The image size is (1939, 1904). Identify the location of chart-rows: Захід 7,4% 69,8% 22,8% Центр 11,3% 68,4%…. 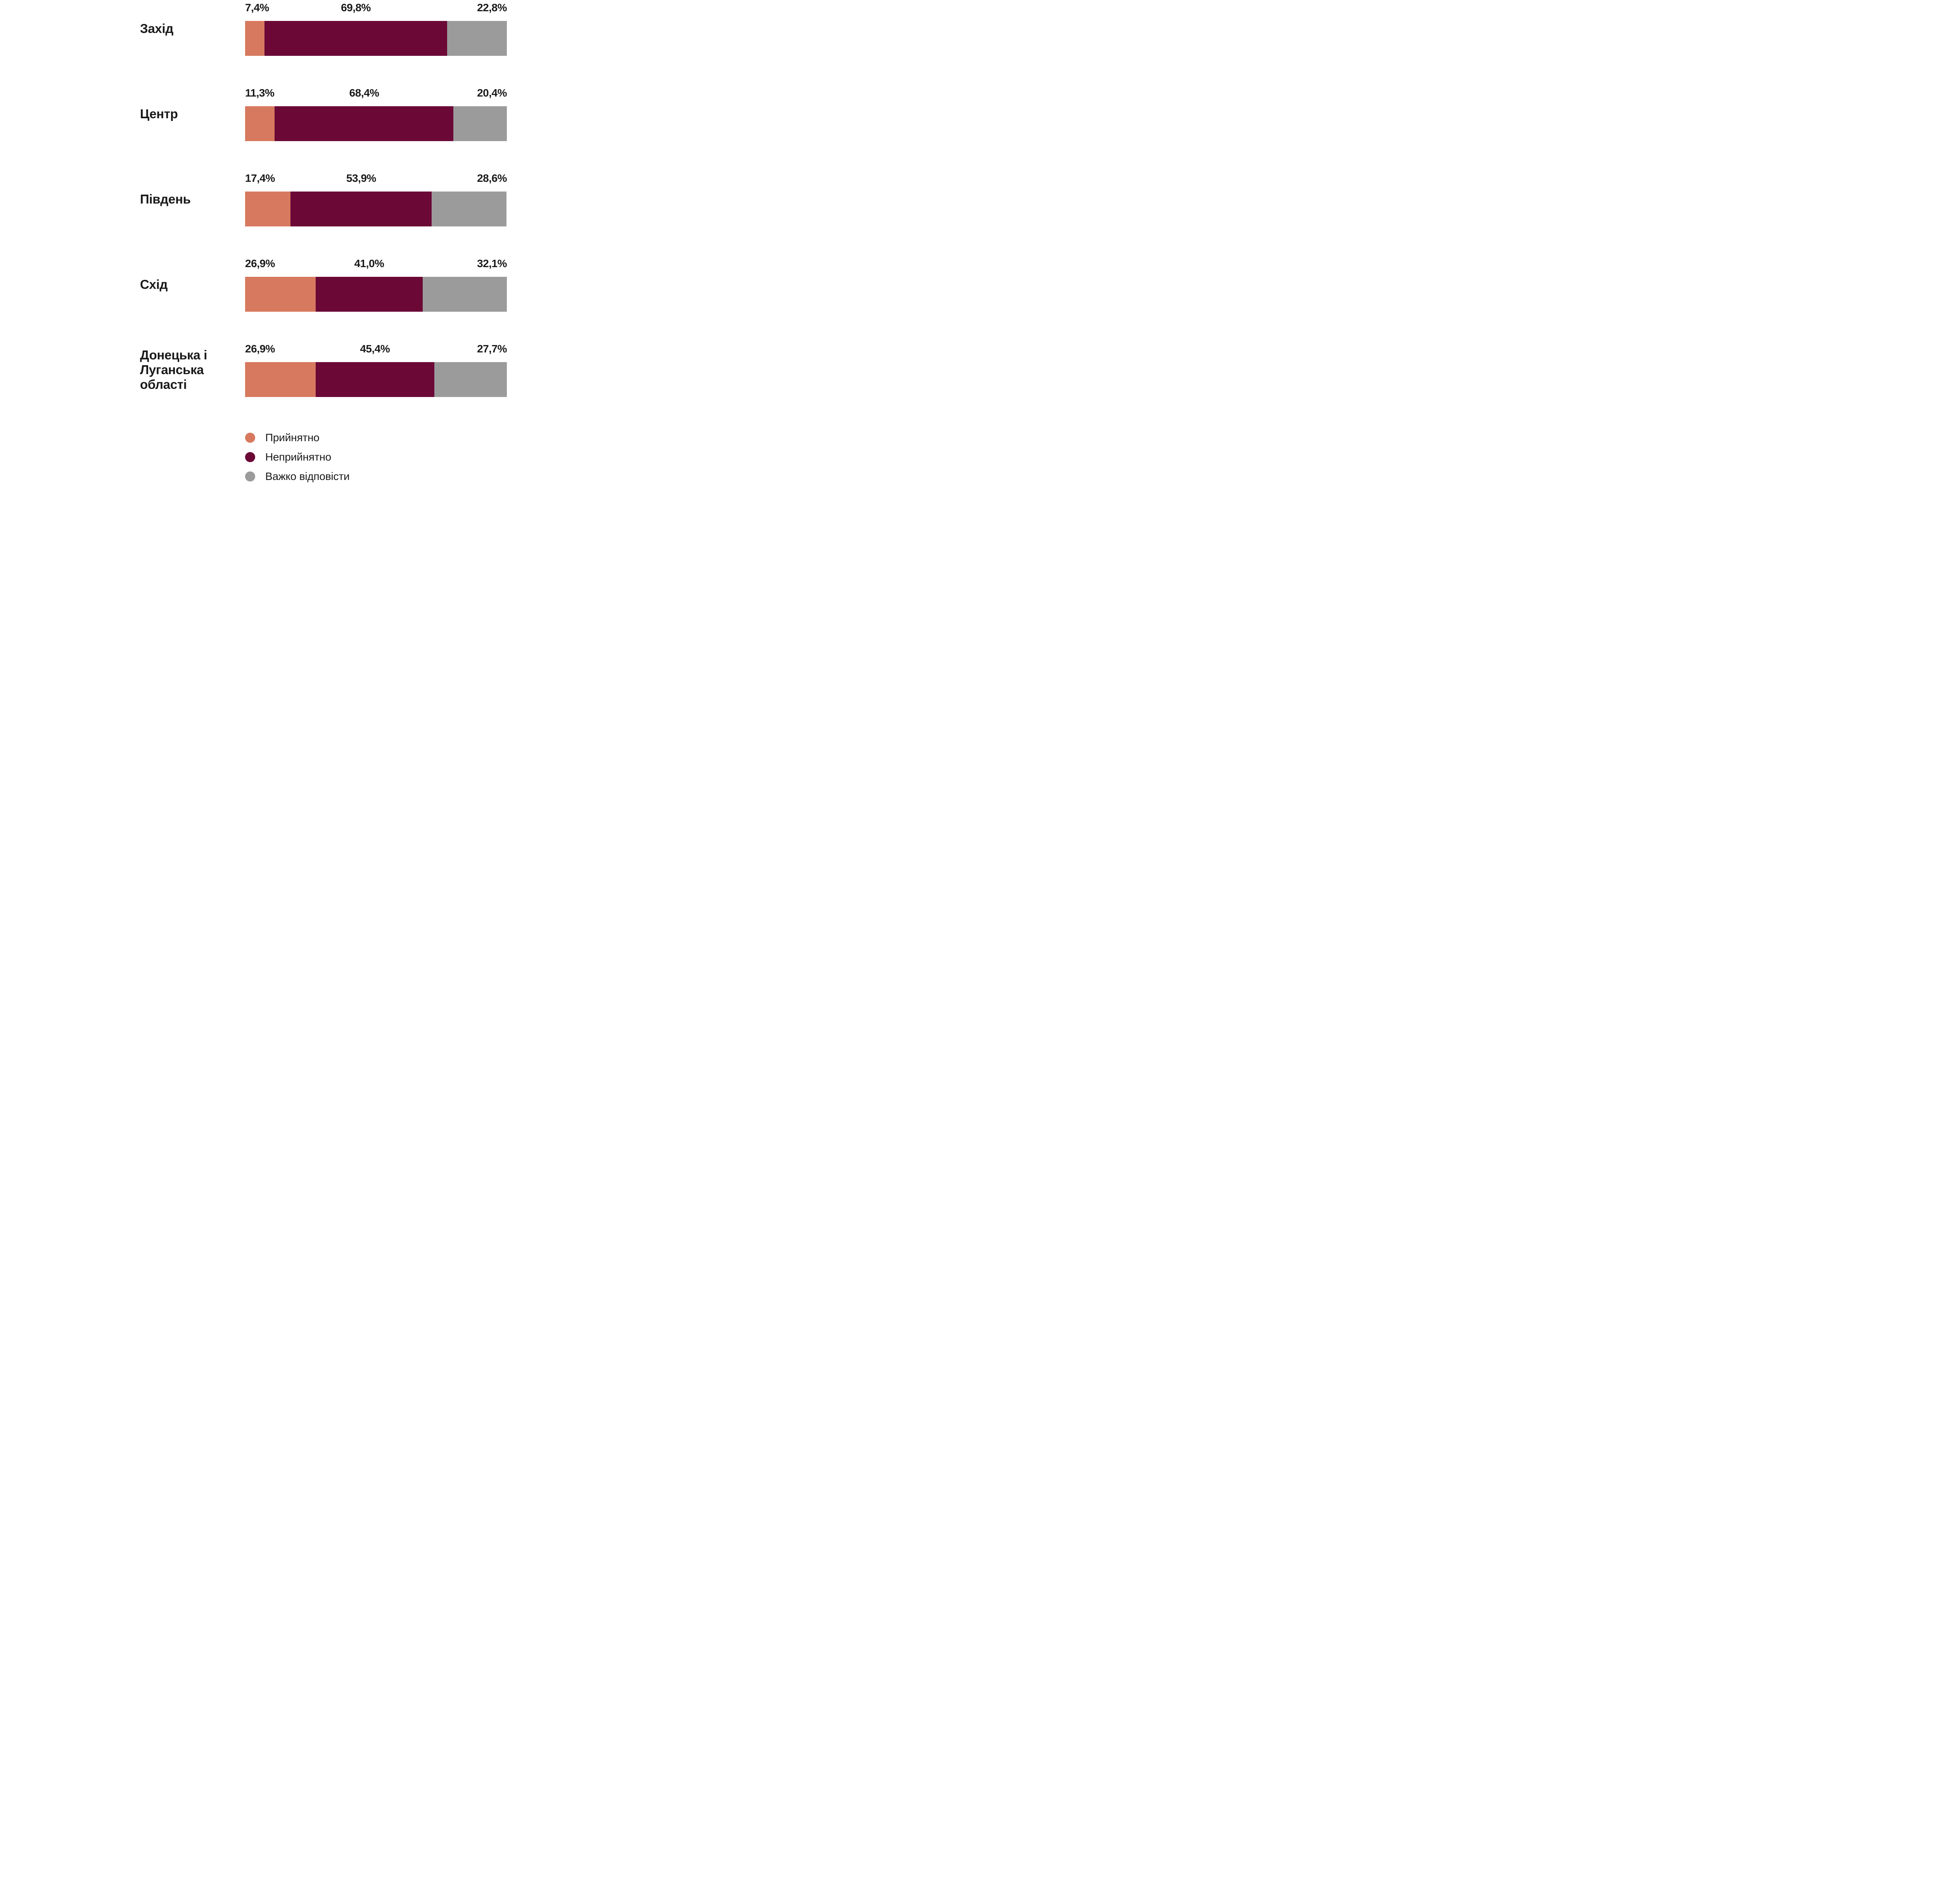
(313, 199).